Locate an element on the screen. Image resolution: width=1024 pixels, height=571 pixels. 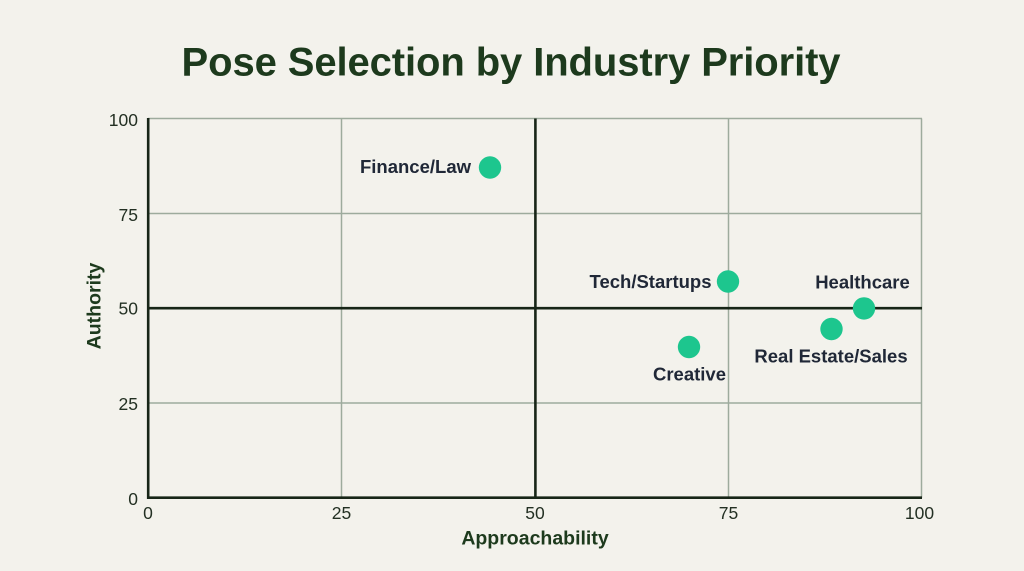
svg-text: Real Estate/Sales is located at coordinates (830, 356).